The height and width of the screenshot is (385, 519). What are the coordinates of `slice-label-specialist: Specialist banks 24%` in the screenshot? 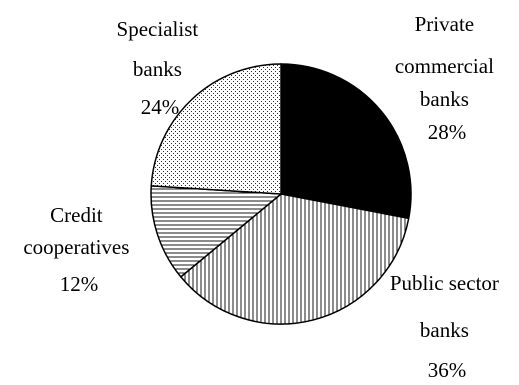 It's located at (160, 68).